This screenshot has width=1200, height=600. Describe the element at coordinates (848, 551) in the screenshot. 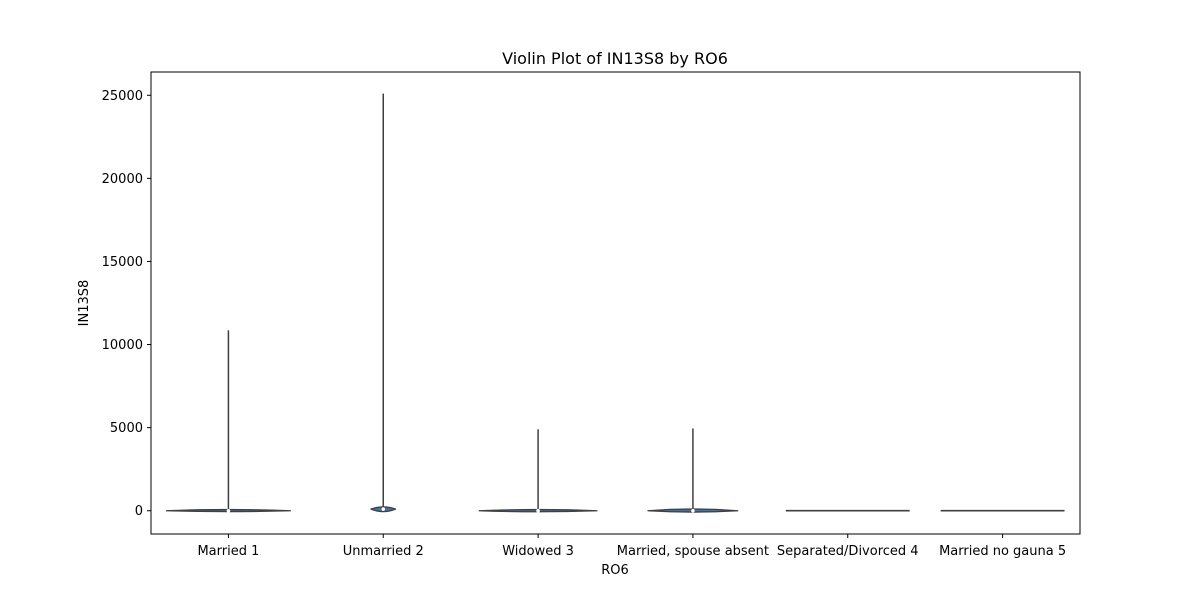

I see `x-tick-label: Separated/Divorced 4` at that location.